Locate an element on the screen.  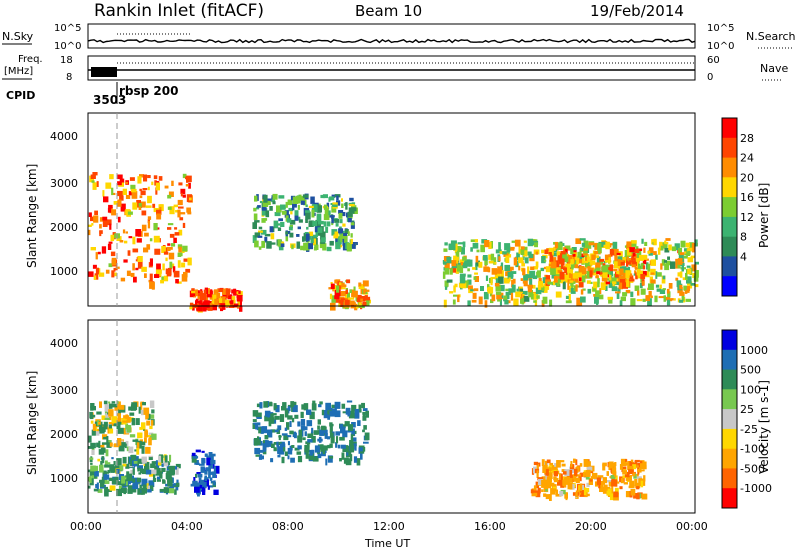
power-colorbar-swatch is located at coordinates (729, 266).